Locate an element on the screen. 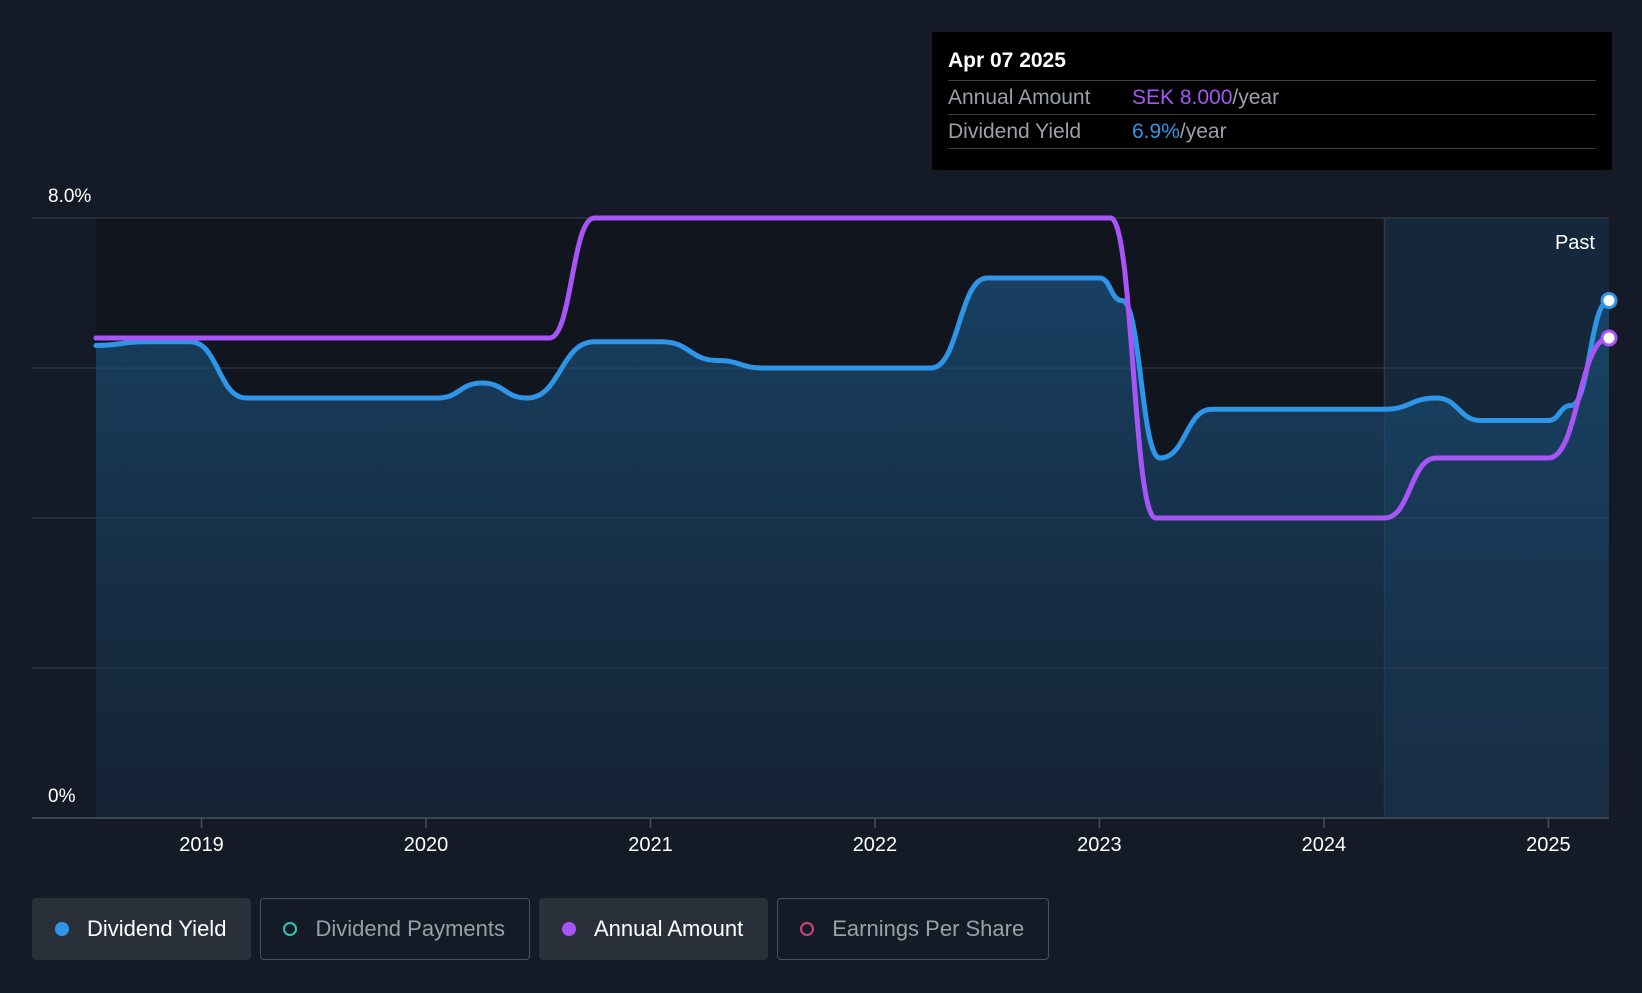 The image size is (1642, 993). legend-annual-amount: Annual Amount is located at coordinates (653, 929).